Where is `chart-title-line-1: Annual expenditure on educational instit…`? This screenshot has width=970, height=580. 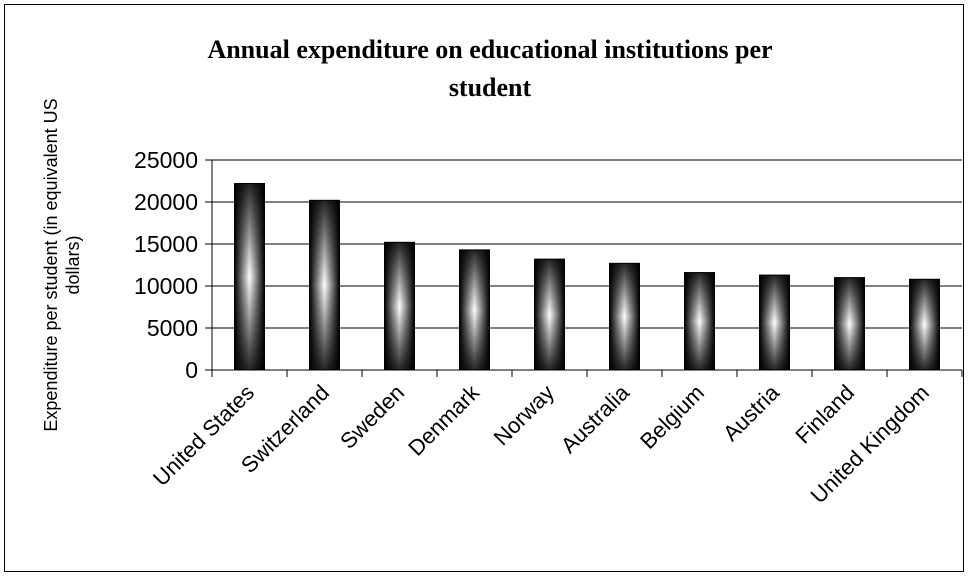 chart-title-line-1: Annual expenditure on educational instit… is located at coordinates (489, 49).